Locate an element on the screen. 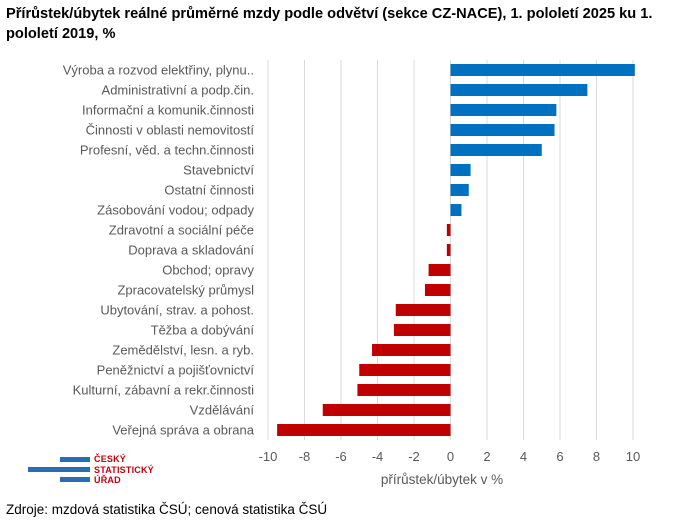  x-tick-label: 4 is located at coordinates (523, 456).